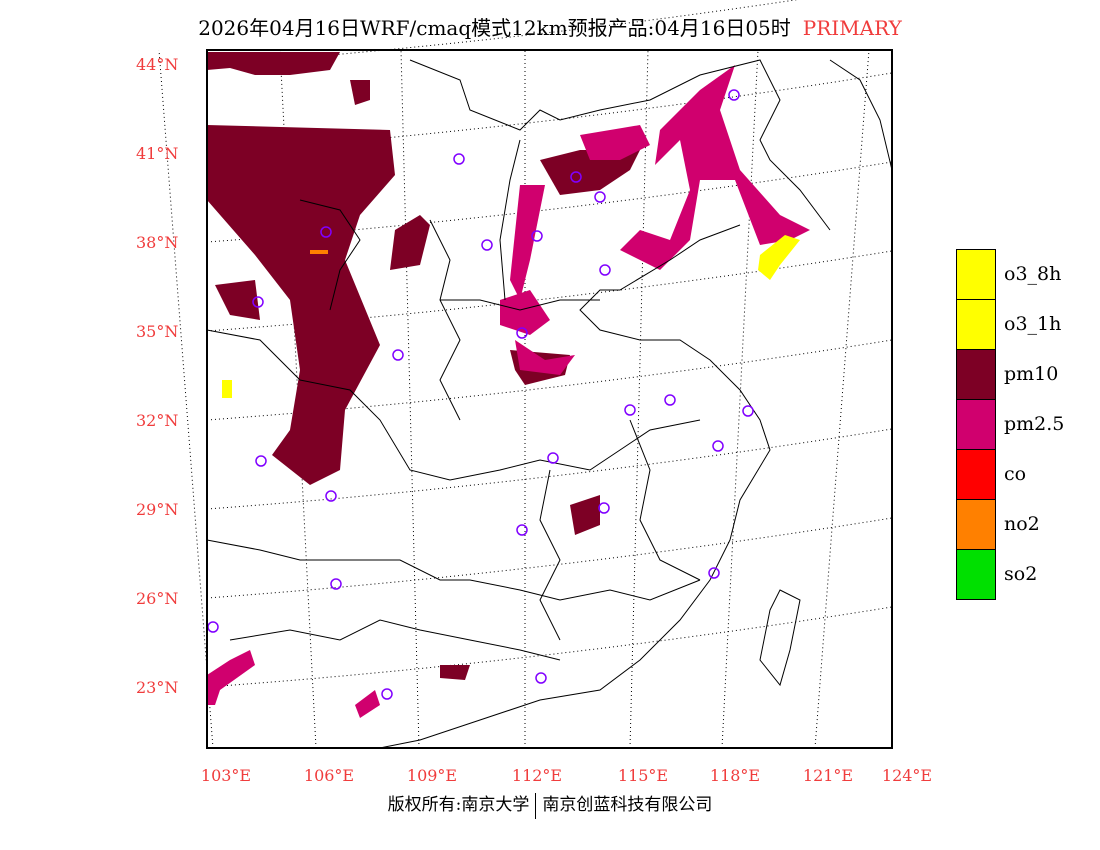  I want to click on pm10-area-jiangxi, so click(585, 515).